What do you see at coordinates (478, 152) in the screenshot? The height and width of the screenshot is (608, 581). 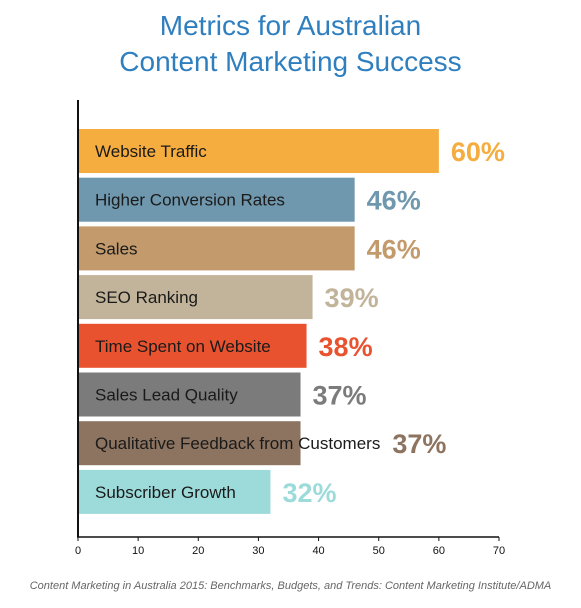 I see `bar-value-label: 60%` at bounding box center [478, 152].